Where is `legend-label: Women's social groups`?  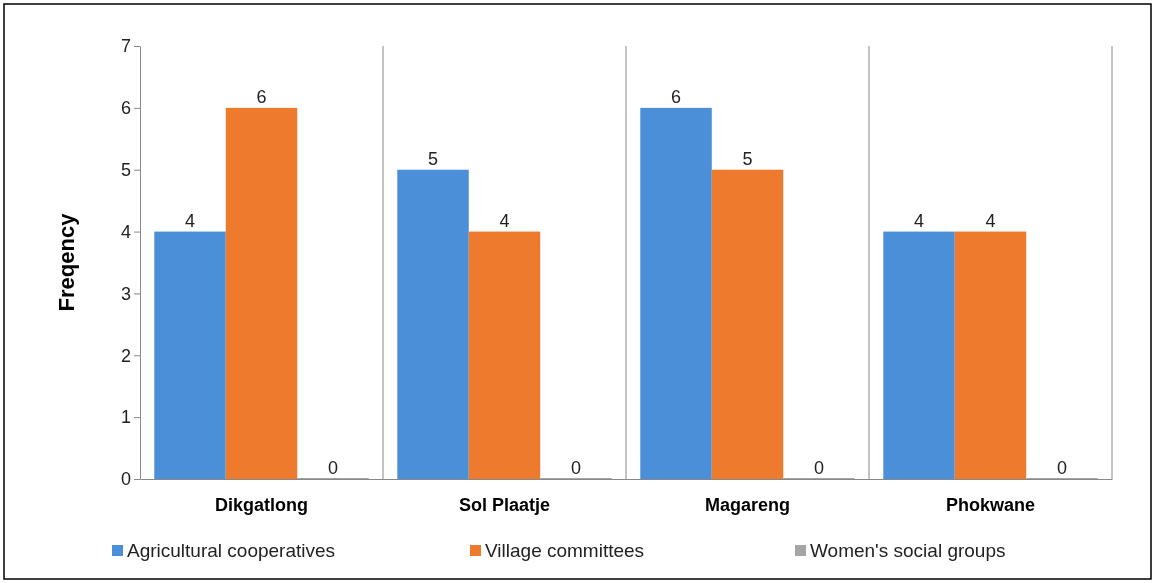 legend-label: Women's social groups is located at coordinates (908, 550).